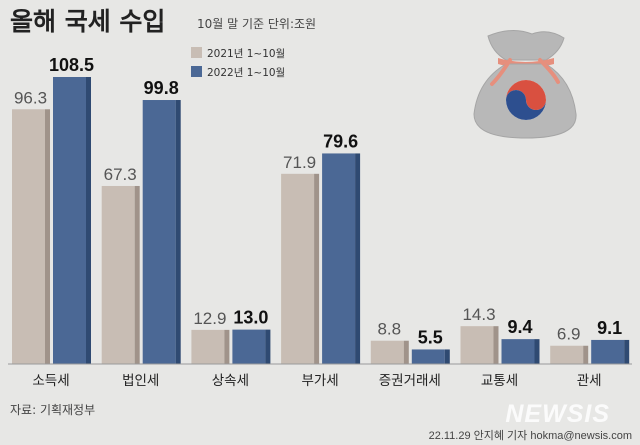  What do you see at coordinates (120, 174) in the screenshot?
I see `data-label-2021-1: 67.3` at bounding box center [120, 174].